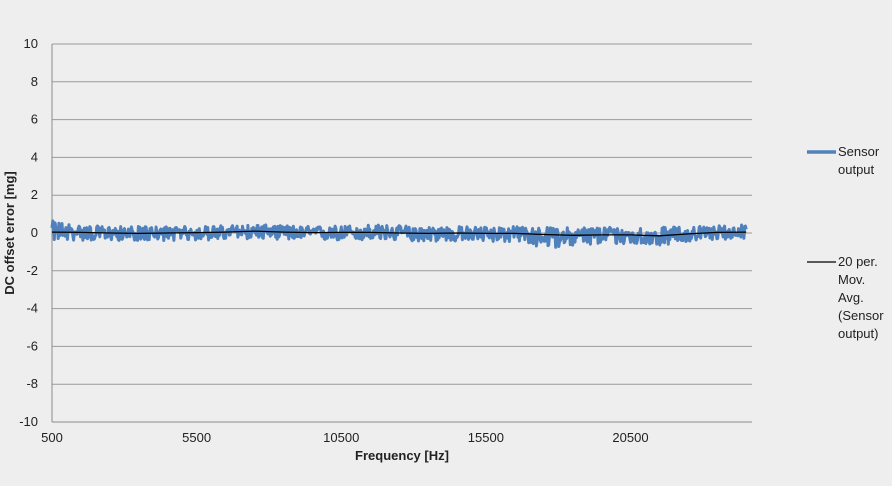  What do you see at coordinates (34, 194) in the screenshot?
I see `y-tick-label: 2` at bounding box center [34, 194].